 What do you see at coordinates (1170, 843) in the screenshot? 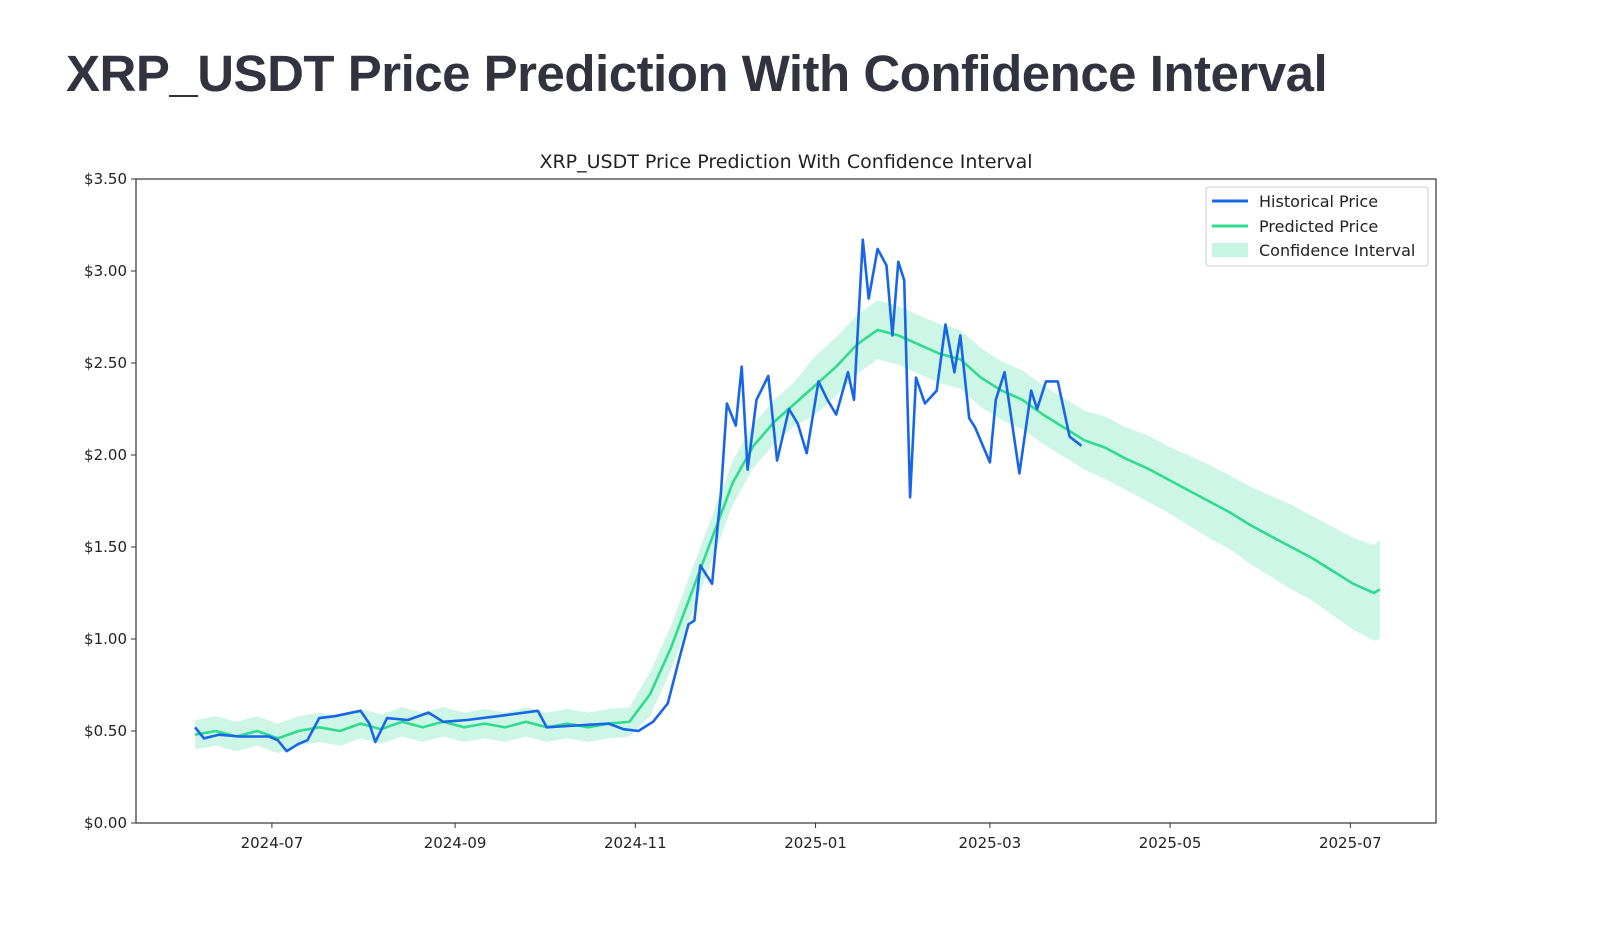
I see `x-tick-label: 2025-05` at bounding box center [1170, 843].